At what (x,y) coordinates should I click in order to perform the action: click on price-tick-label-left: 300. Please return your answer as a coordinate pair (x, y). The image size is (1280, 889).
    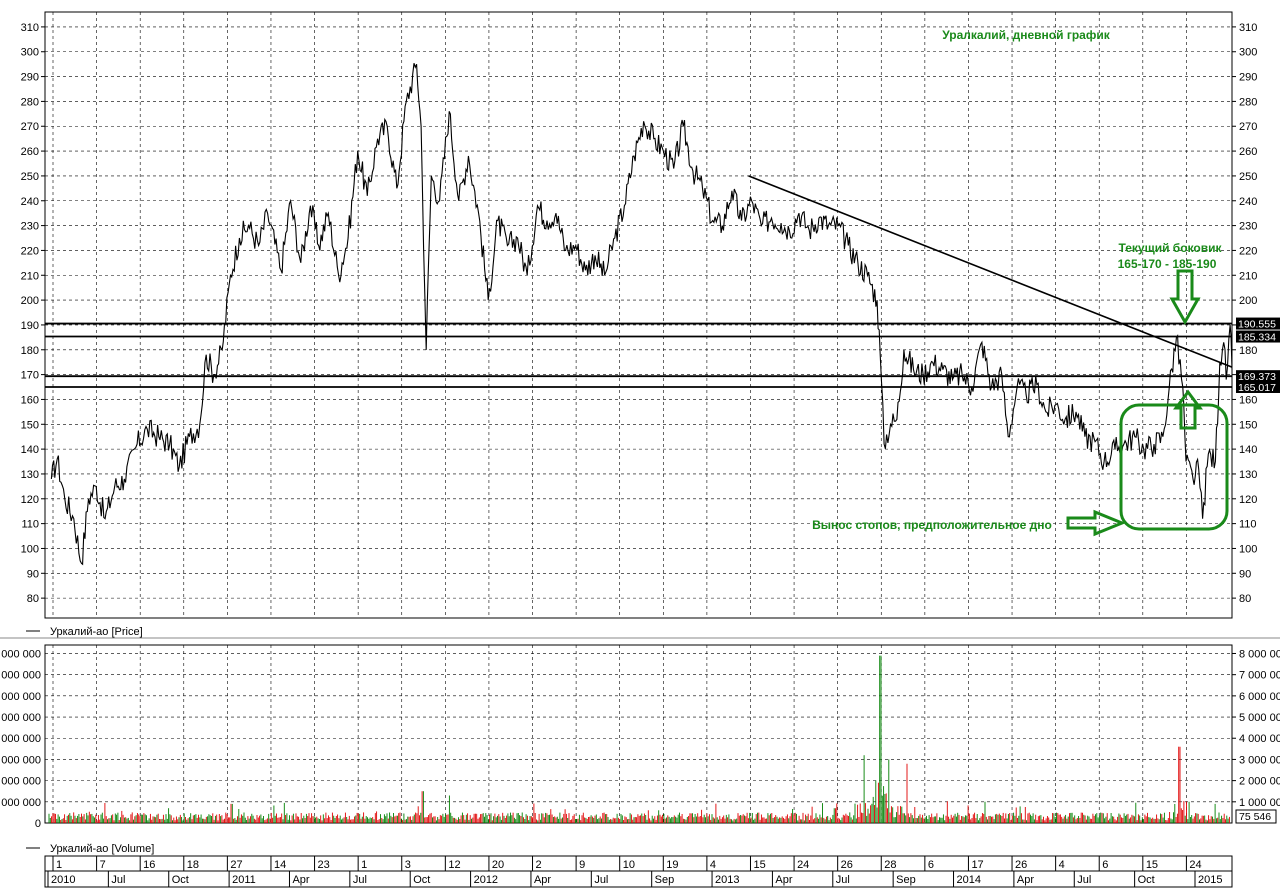
    Looking at the image, I should click on (30, 53).